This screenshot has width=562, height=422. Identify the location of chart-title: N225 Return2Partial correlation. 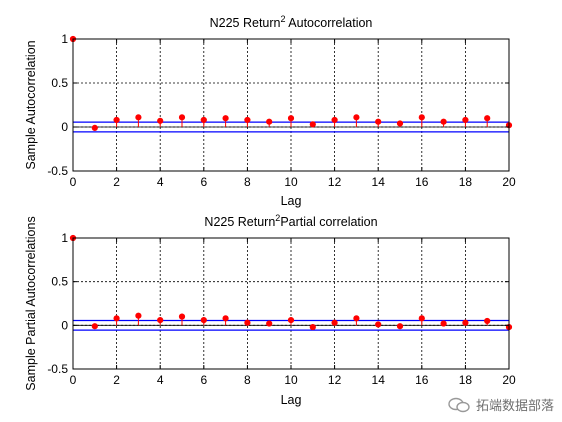
(290, 221).